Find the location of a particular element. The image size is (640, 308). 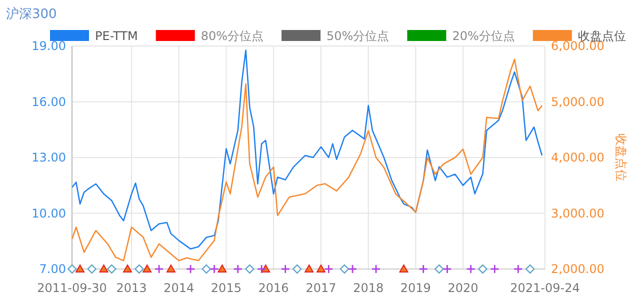

x-tick-label: 2016 is located at coordinates (273, 288).